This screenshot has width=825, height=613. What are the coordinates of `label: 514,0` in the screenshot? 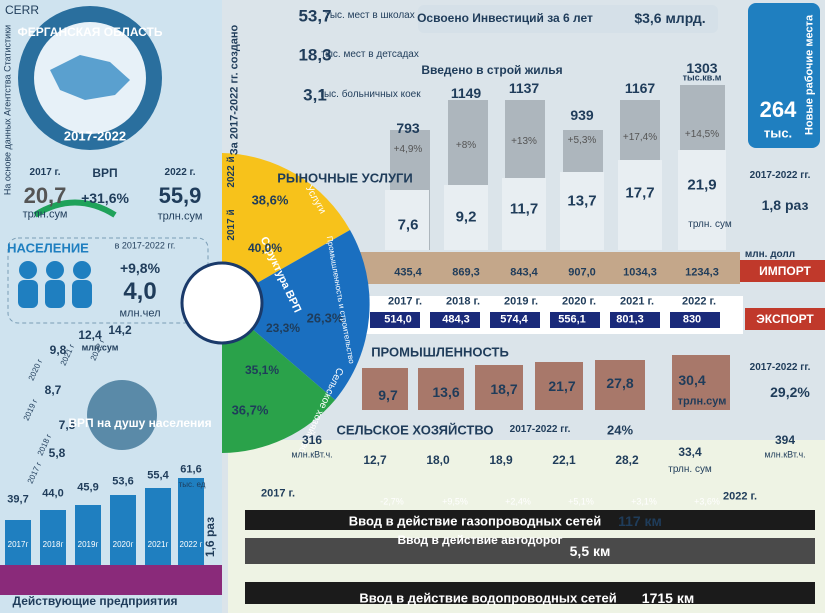 It's located at (398, 319).